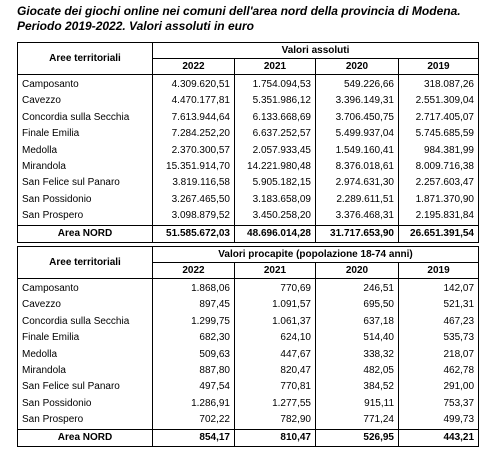 The width and height of the screenshot is (487, 462). What do you see at coordinates (438, 288) in the screenshot?
I see `value-cell: 142,07` at bounding box center [438, 288].